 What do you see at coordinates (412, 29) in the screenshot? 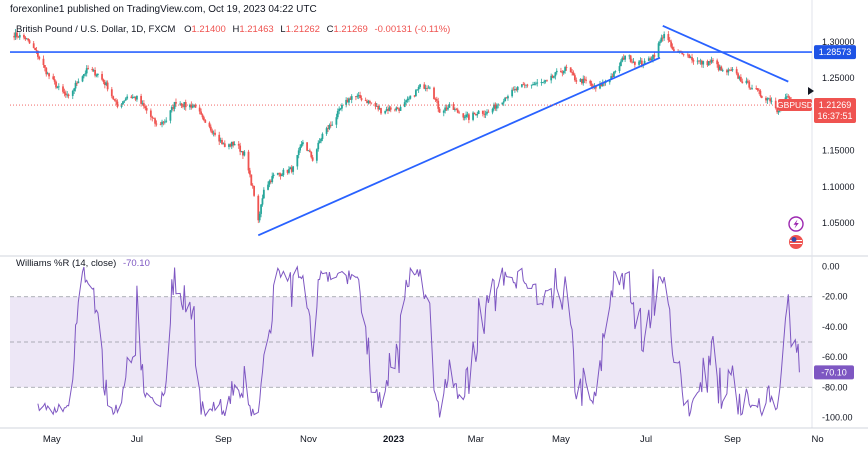
I see `change-value: -0.00131 (-0.11%)` at bounding box center [412, 29].